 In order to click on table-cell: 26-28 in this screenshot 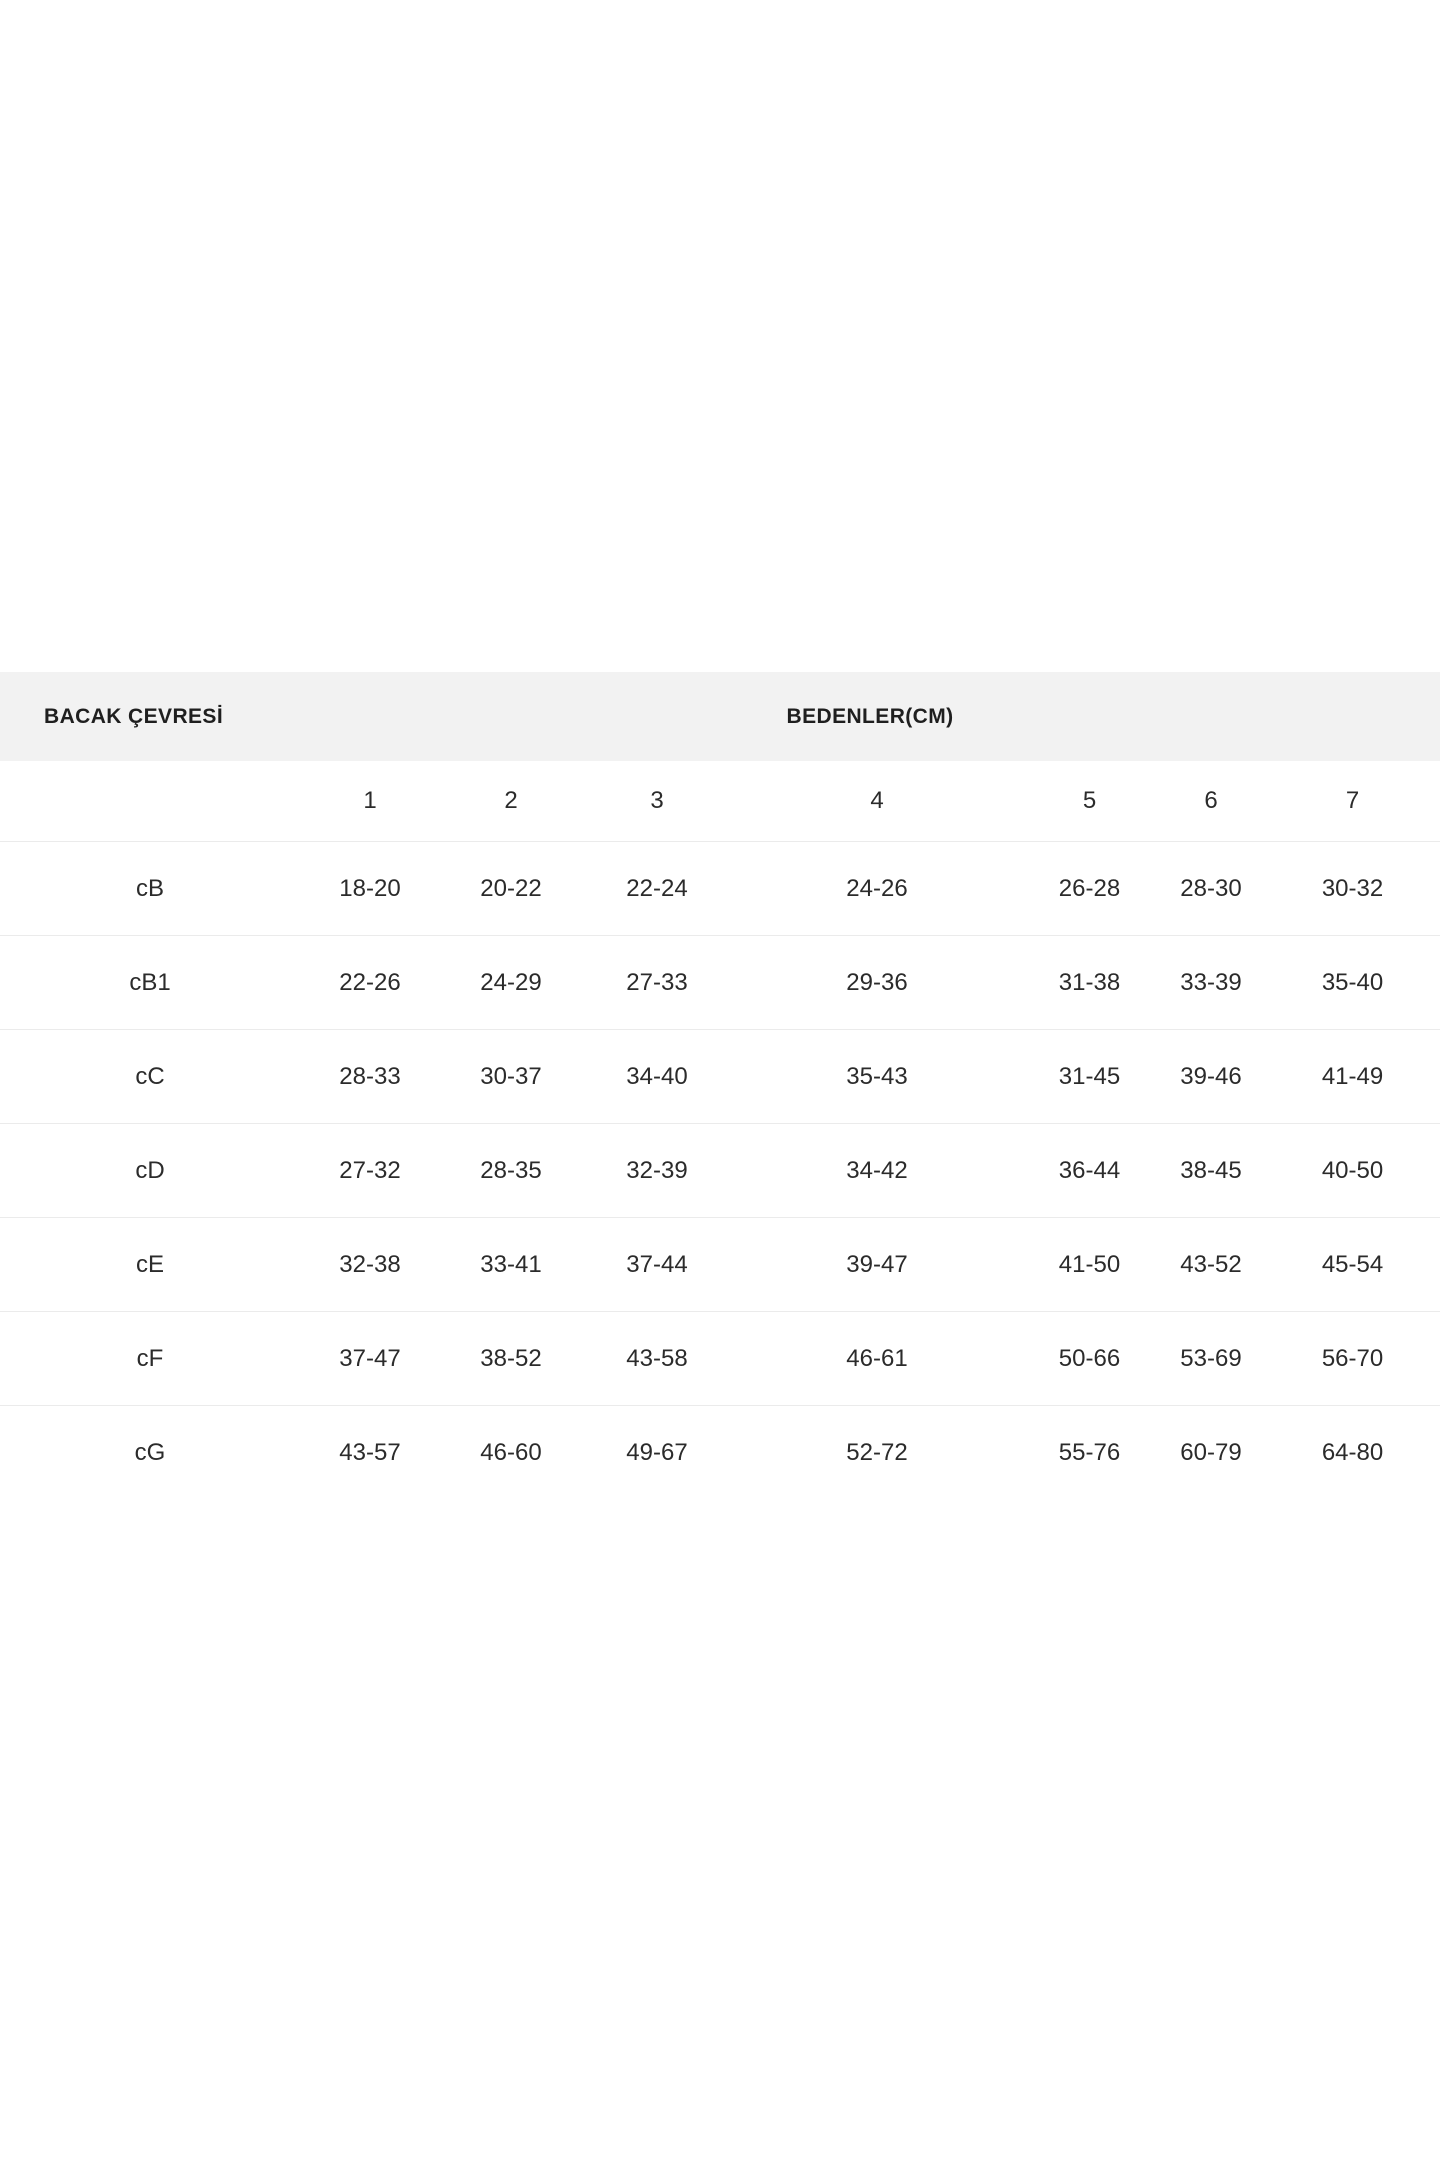, I will do `click(1089, 888)`.